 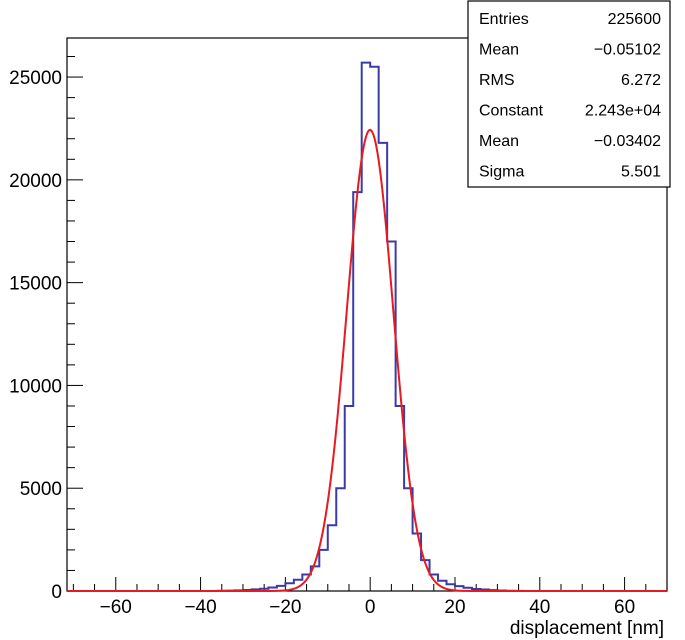 What do you see at coordinates (497, 80) in the screenshot?
I see `stats-label: RMS` at bounding box center [497, 80].